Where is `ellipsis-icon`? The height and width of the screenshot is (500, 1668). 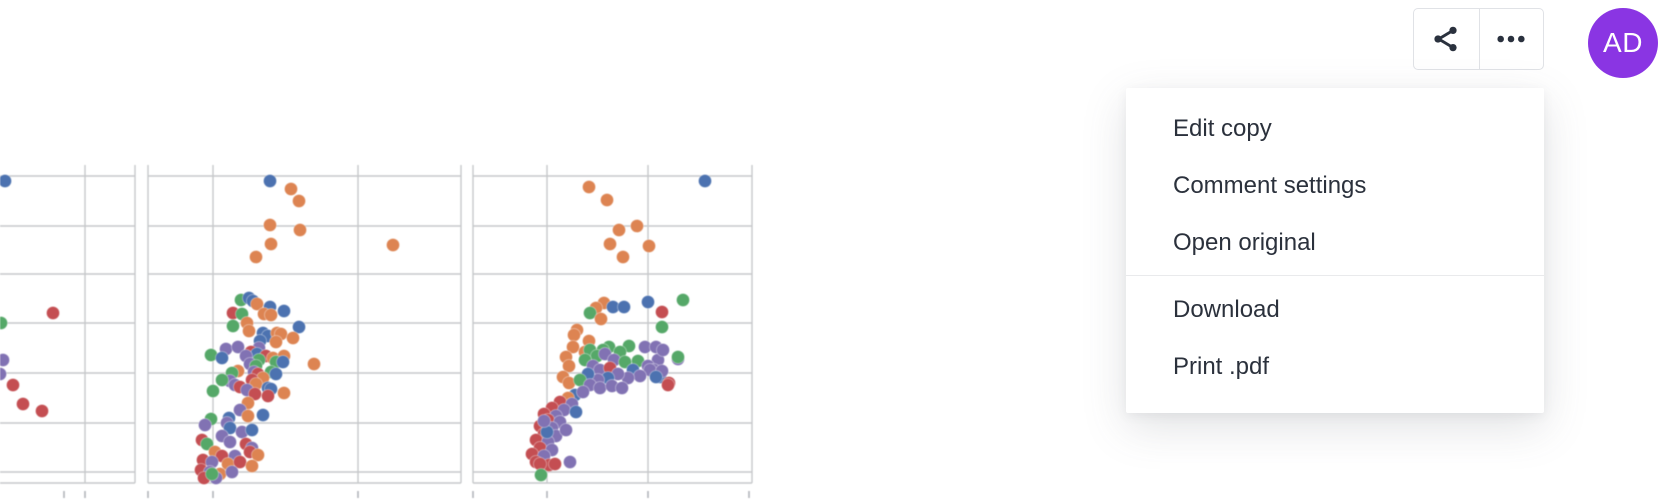 ellipsis-icon is located at coordinates (1511, 39).